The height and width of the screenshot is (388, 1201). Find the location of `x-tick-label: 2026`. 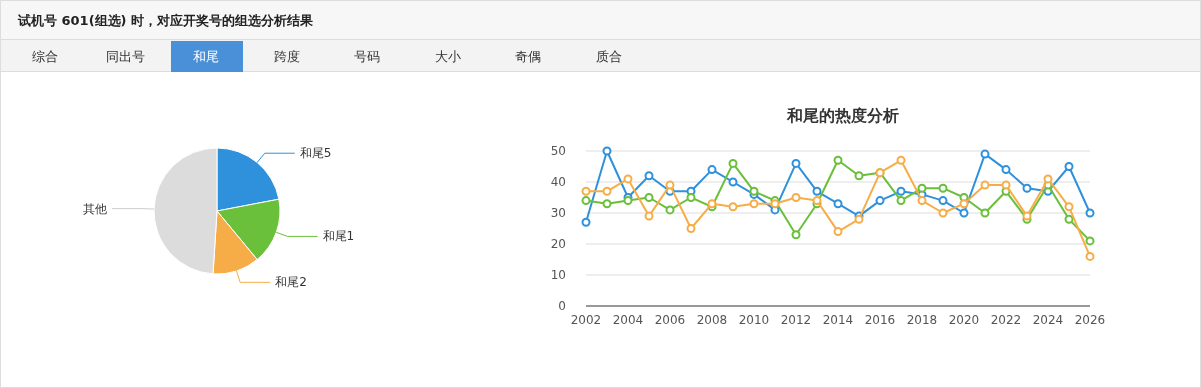

x-tick-label: 2026 is located at coordinates (1090, 320).